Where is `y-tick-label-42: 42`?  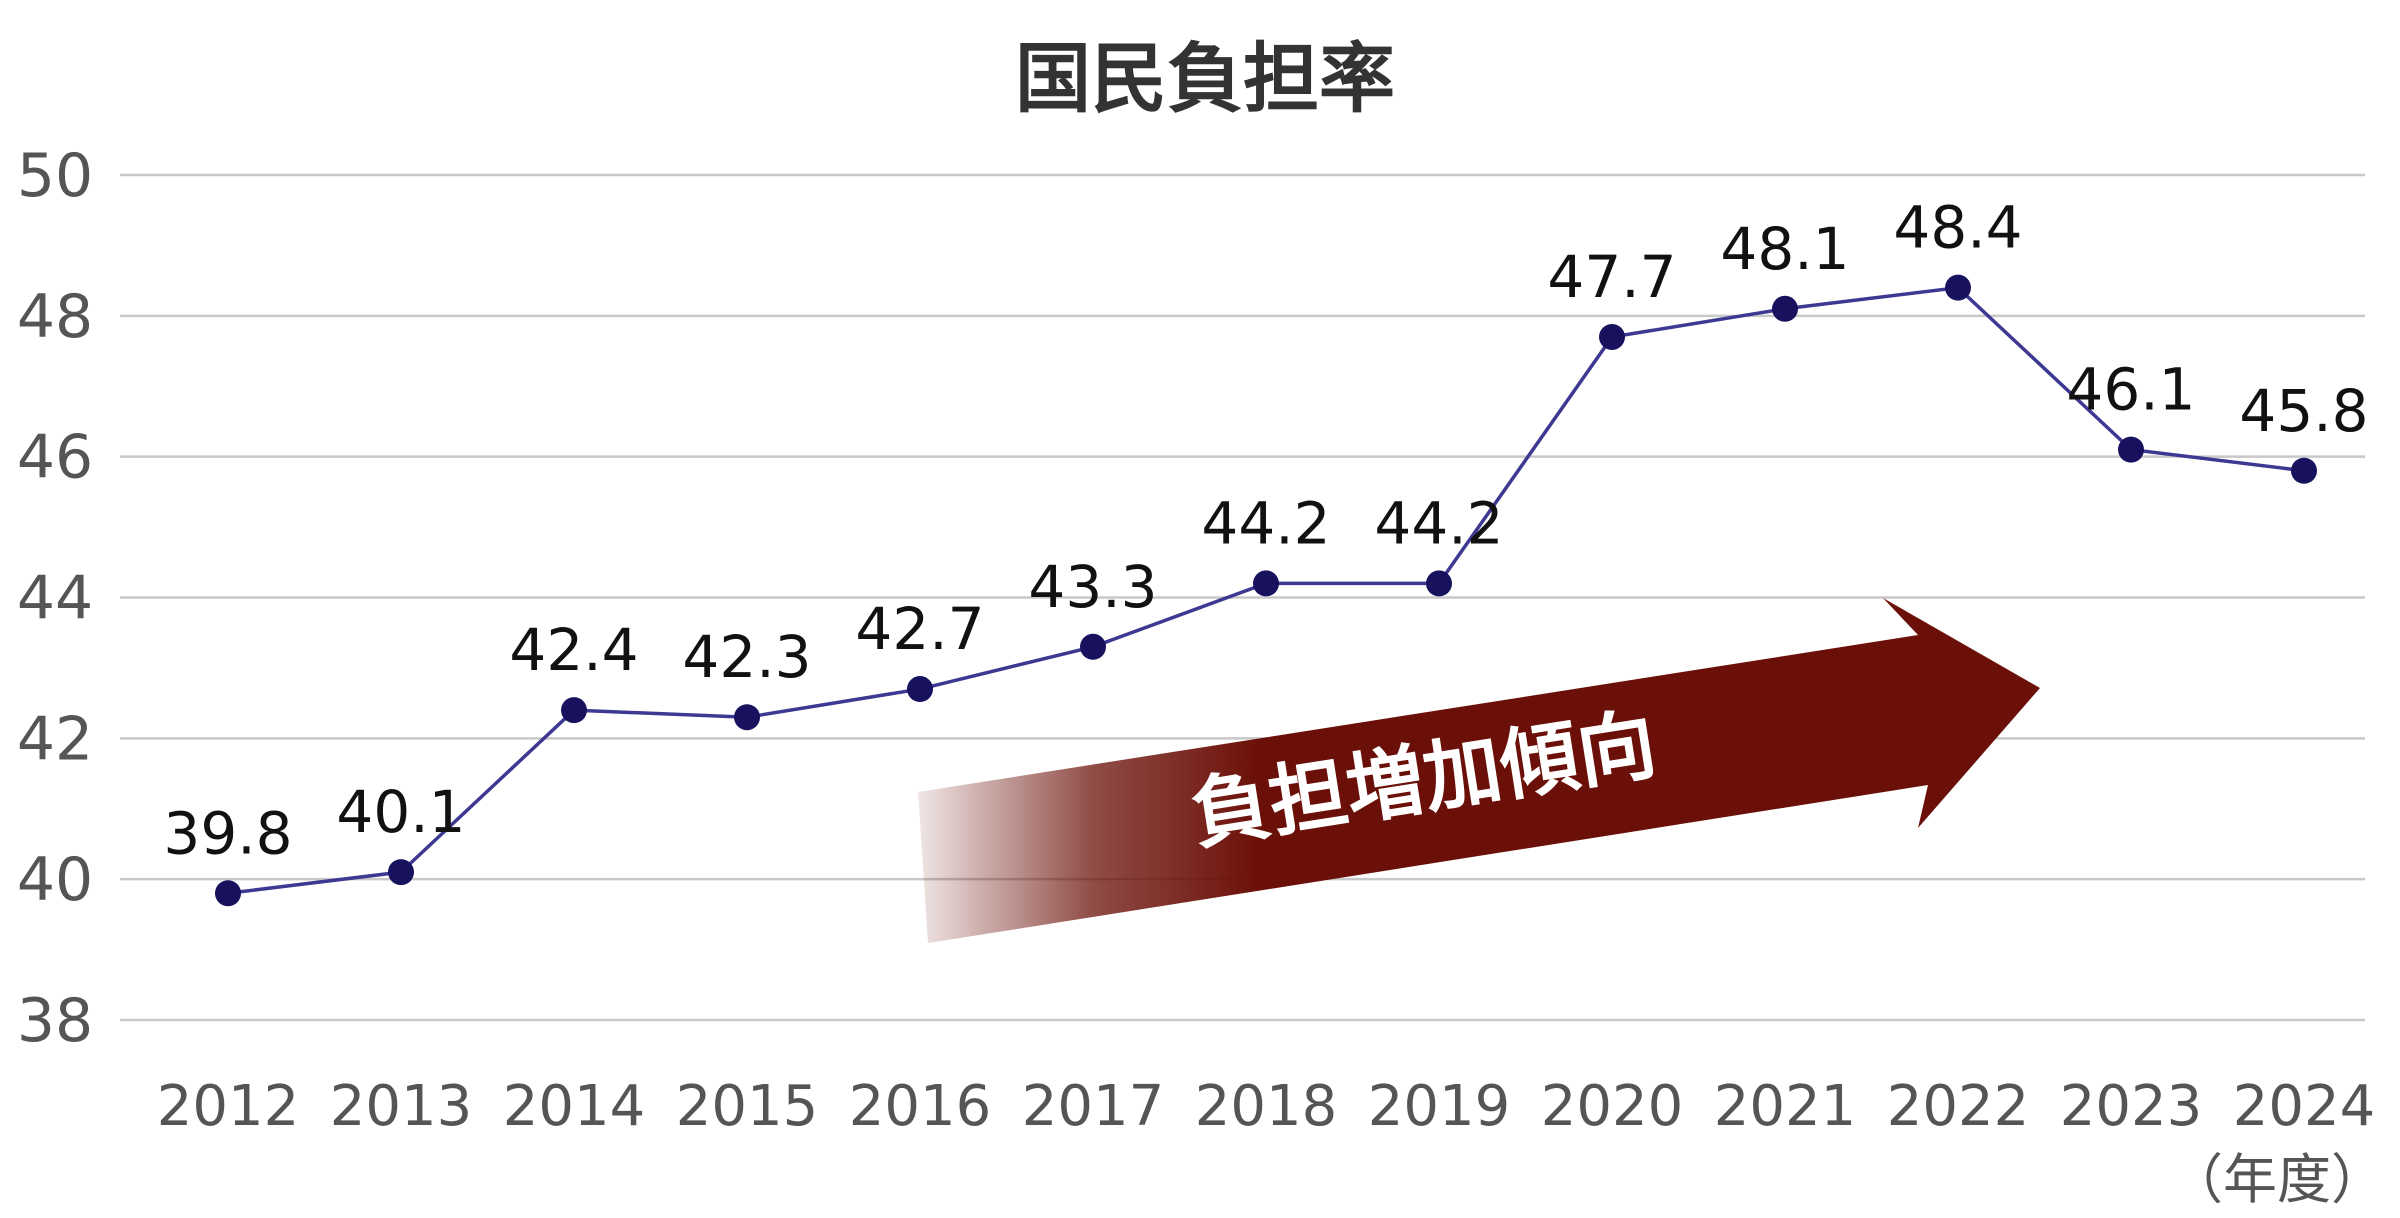
y-tick-label-42: 42 is located at coordinates (55, 739).